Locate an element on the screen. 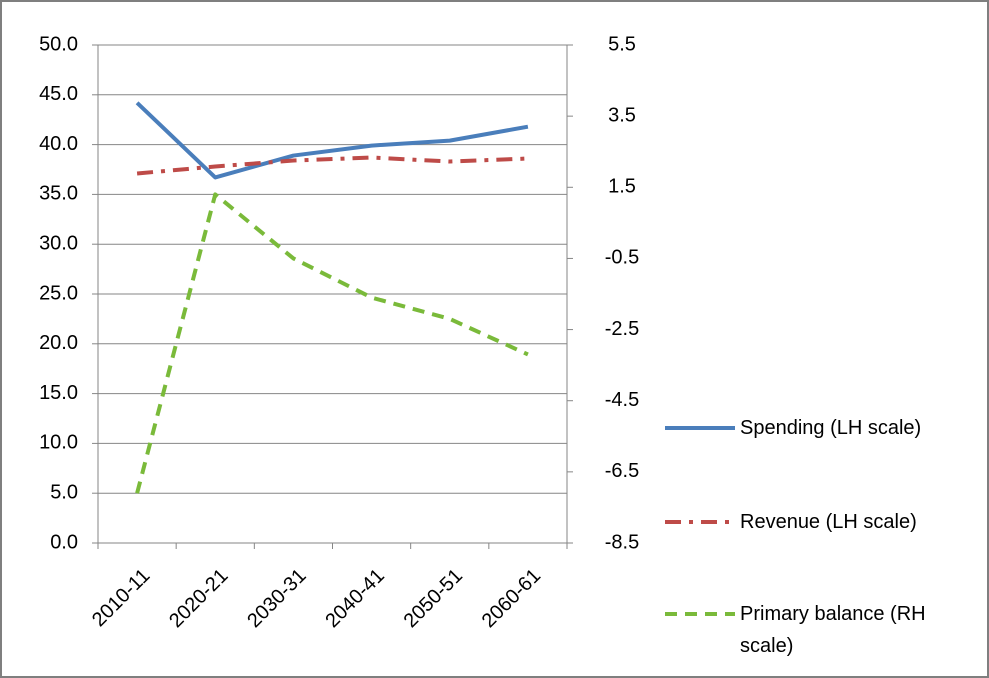 This screenshot has width=989, height=678. x-tick-label: 2030-31 is located at coordinates (276, 598).